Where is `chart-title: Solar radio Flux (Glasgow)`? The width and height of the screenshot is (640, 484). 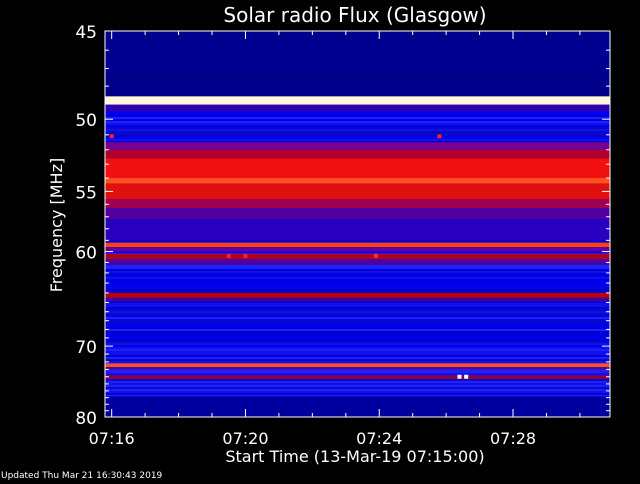
chart-title: Solar radio Flux (Glasgow) is located at coordinates (354, 15).